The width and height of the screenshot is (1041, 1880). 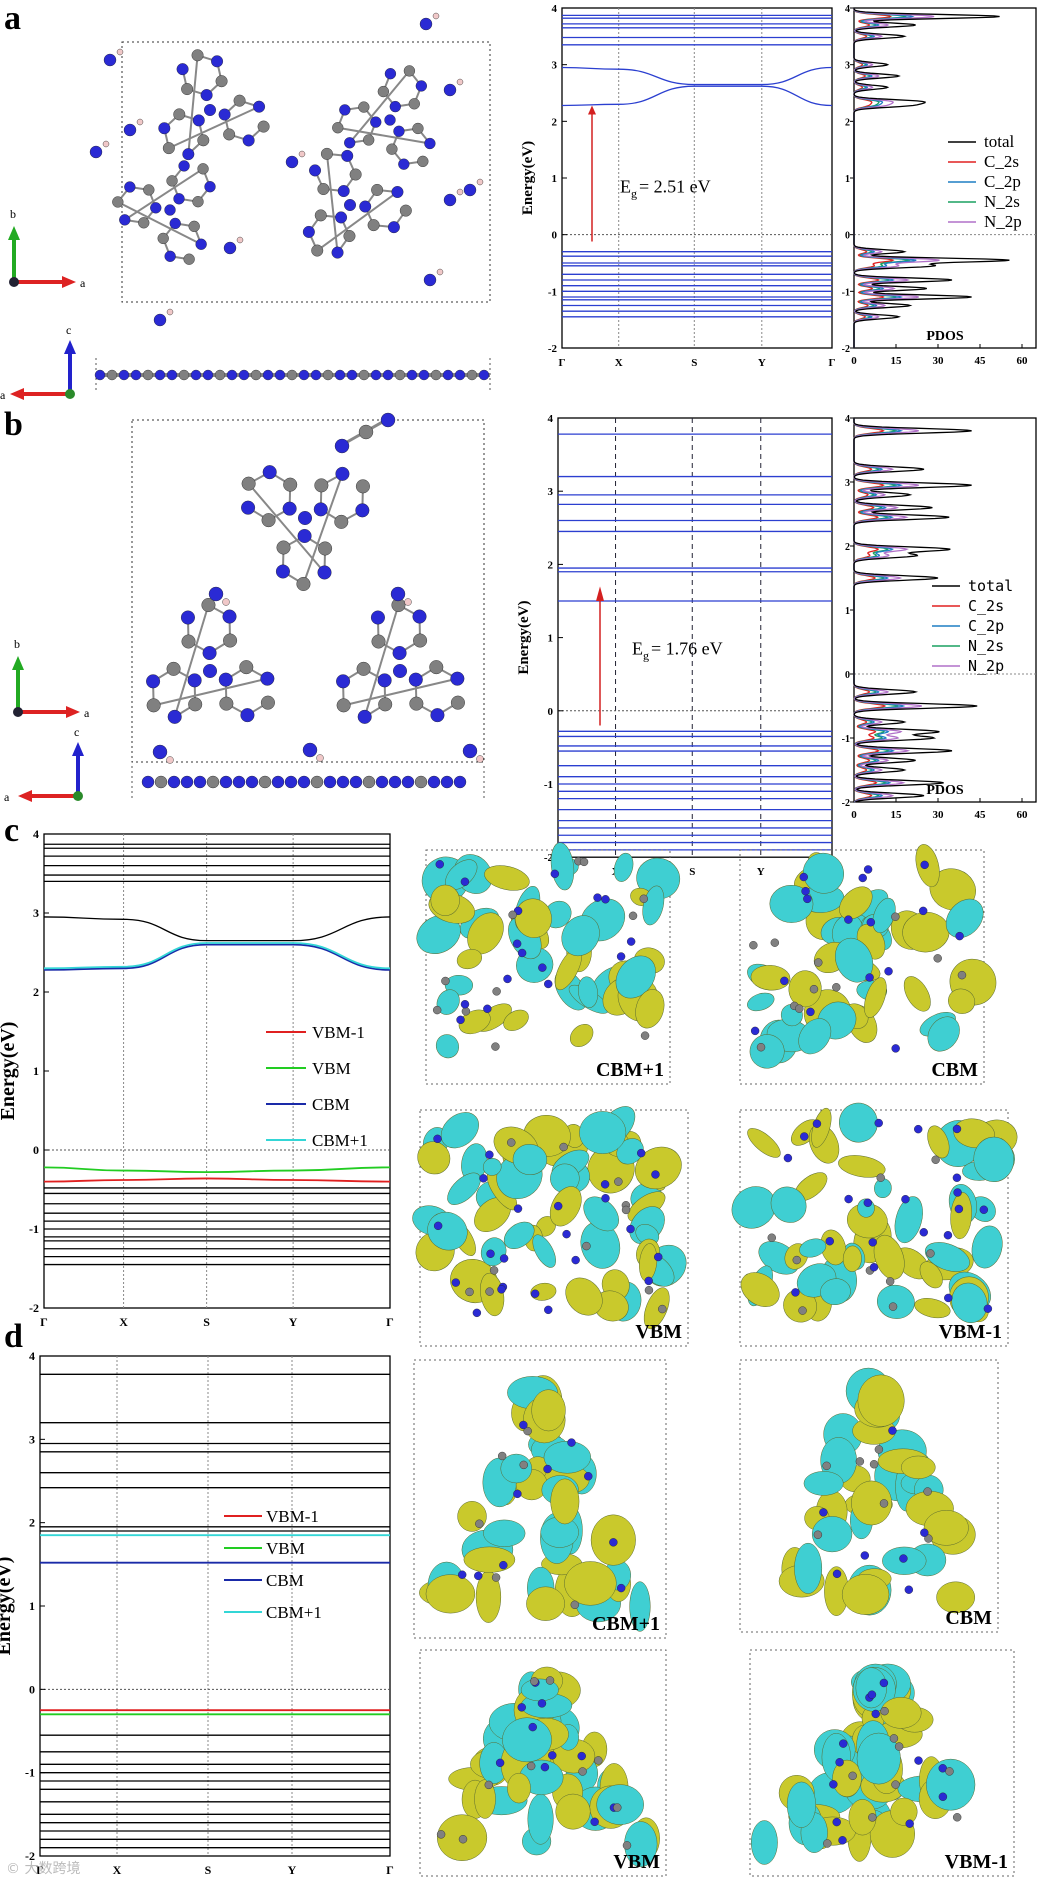 What do you see at coordinates (687, 649) in the screenshot?
I see `gap-label-value: = 1.76 eV` at bounding box center [687, 649].